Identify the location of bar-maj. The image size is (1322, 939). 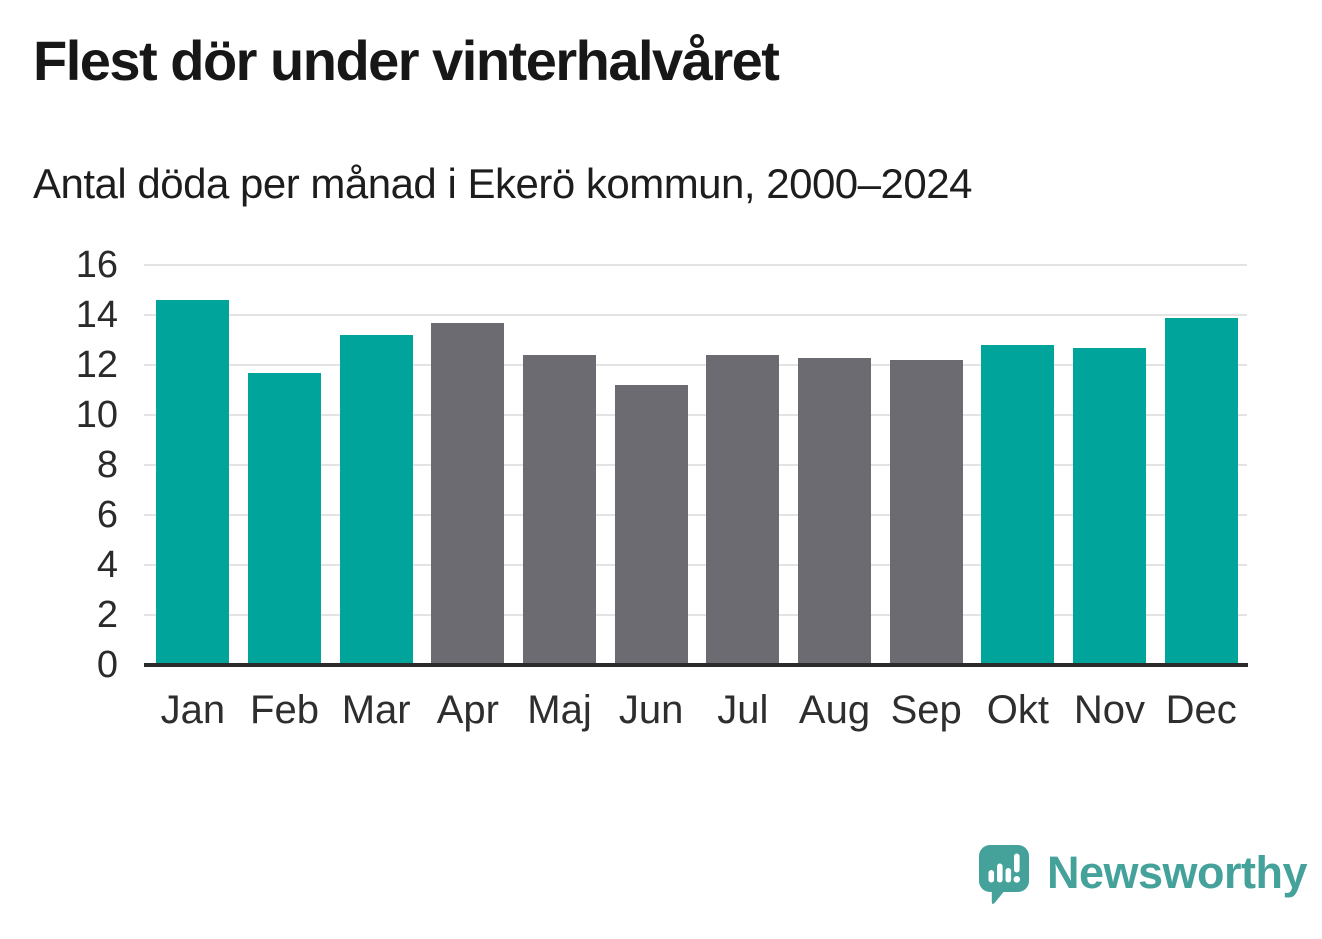
(559, 510).